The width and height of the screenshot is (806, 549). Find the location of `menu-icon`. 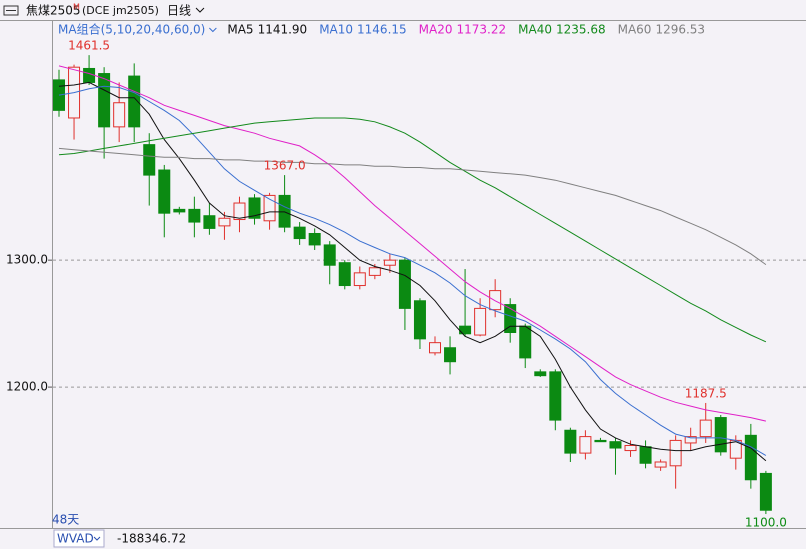

menu-icon is located at coordinates (11, 10).